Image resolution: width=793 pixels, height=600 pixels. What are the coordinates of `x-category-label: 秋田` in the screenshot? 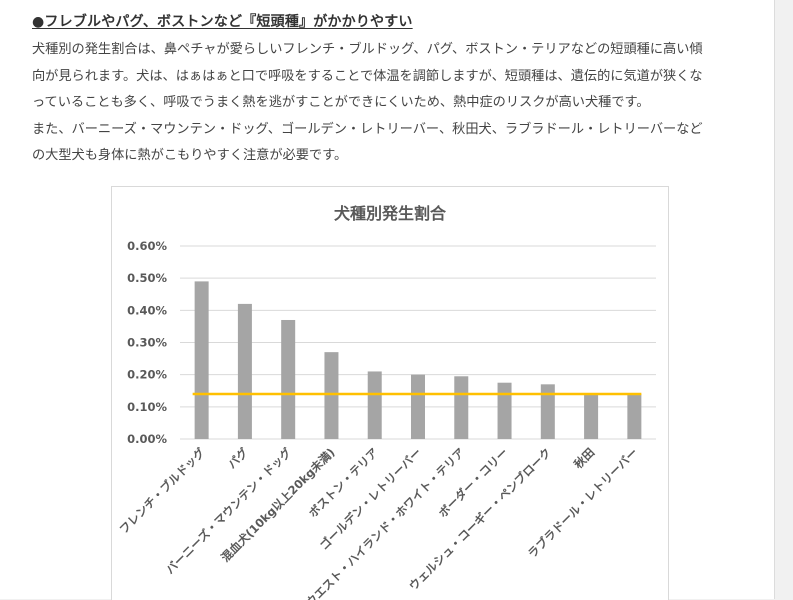 It's located at (584, 458).